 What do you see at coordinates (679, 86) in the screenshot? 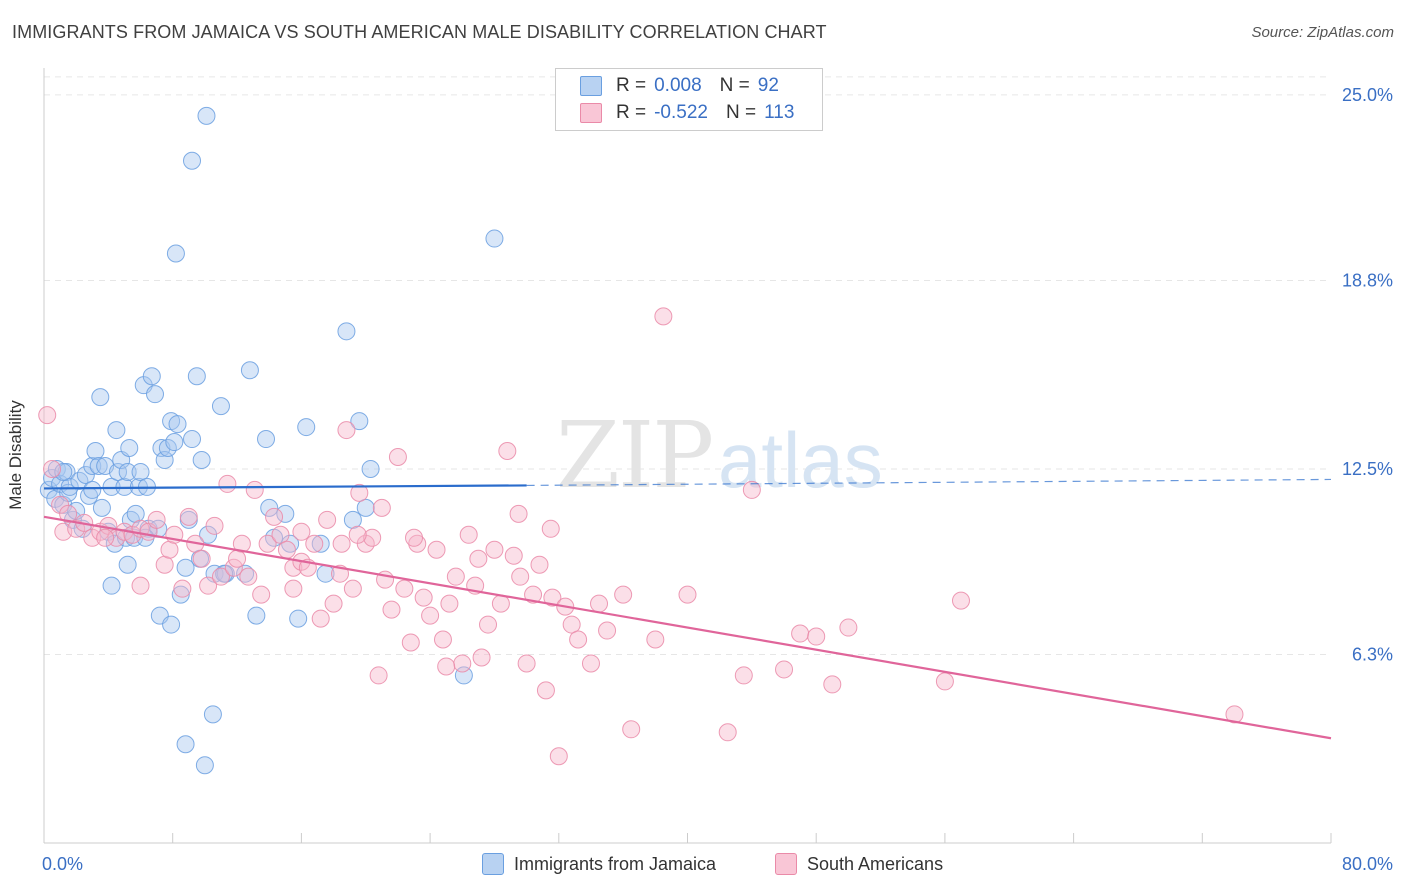
I see `legend-row-jamaica: R = 0.008 N = 92` at bounding box center [679, 86].